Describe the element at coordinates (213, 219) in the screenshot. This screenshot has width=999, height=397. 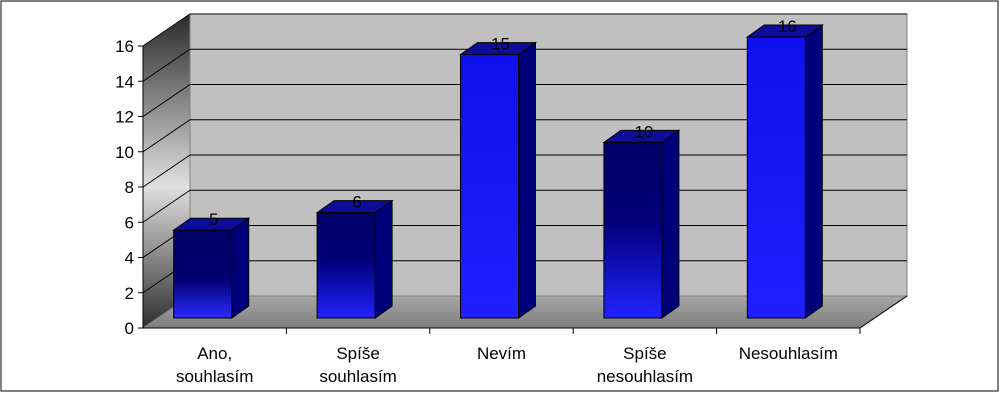
I see `data-label: 5` at that location.